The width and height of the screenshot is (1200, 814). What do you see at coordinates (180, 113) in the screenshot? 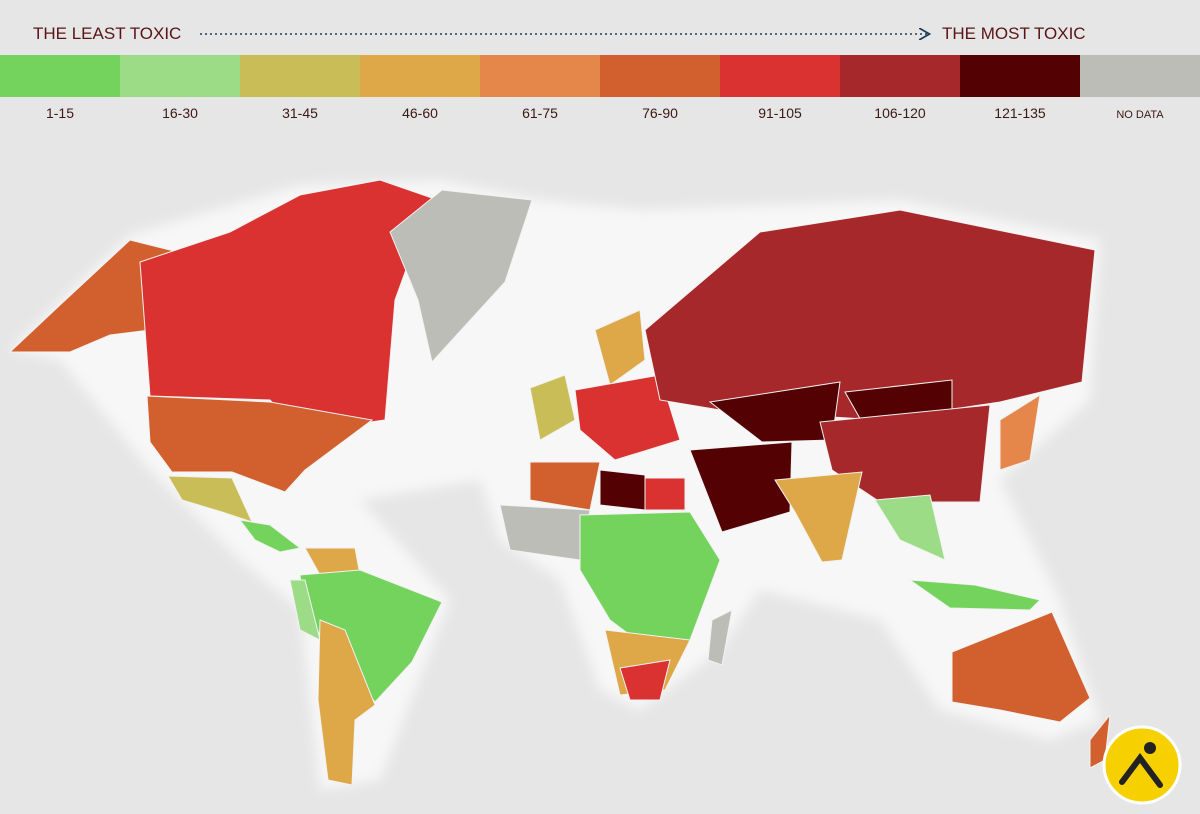
I see `legend-label: 16-30` at bounding box center [180, 113].